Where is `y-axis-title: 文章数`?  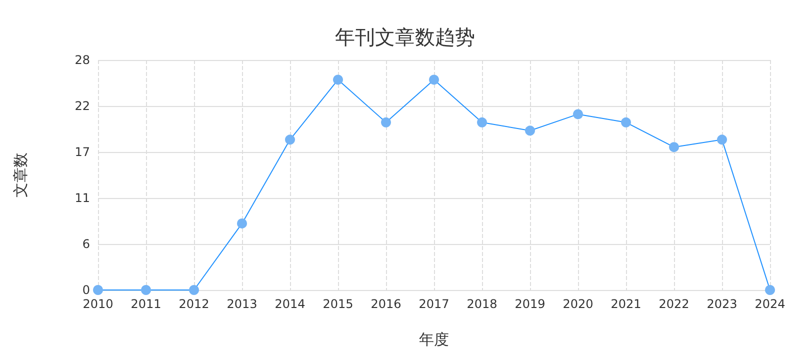 y-axis-title: 文章数 is located at coordinates (21, 175).